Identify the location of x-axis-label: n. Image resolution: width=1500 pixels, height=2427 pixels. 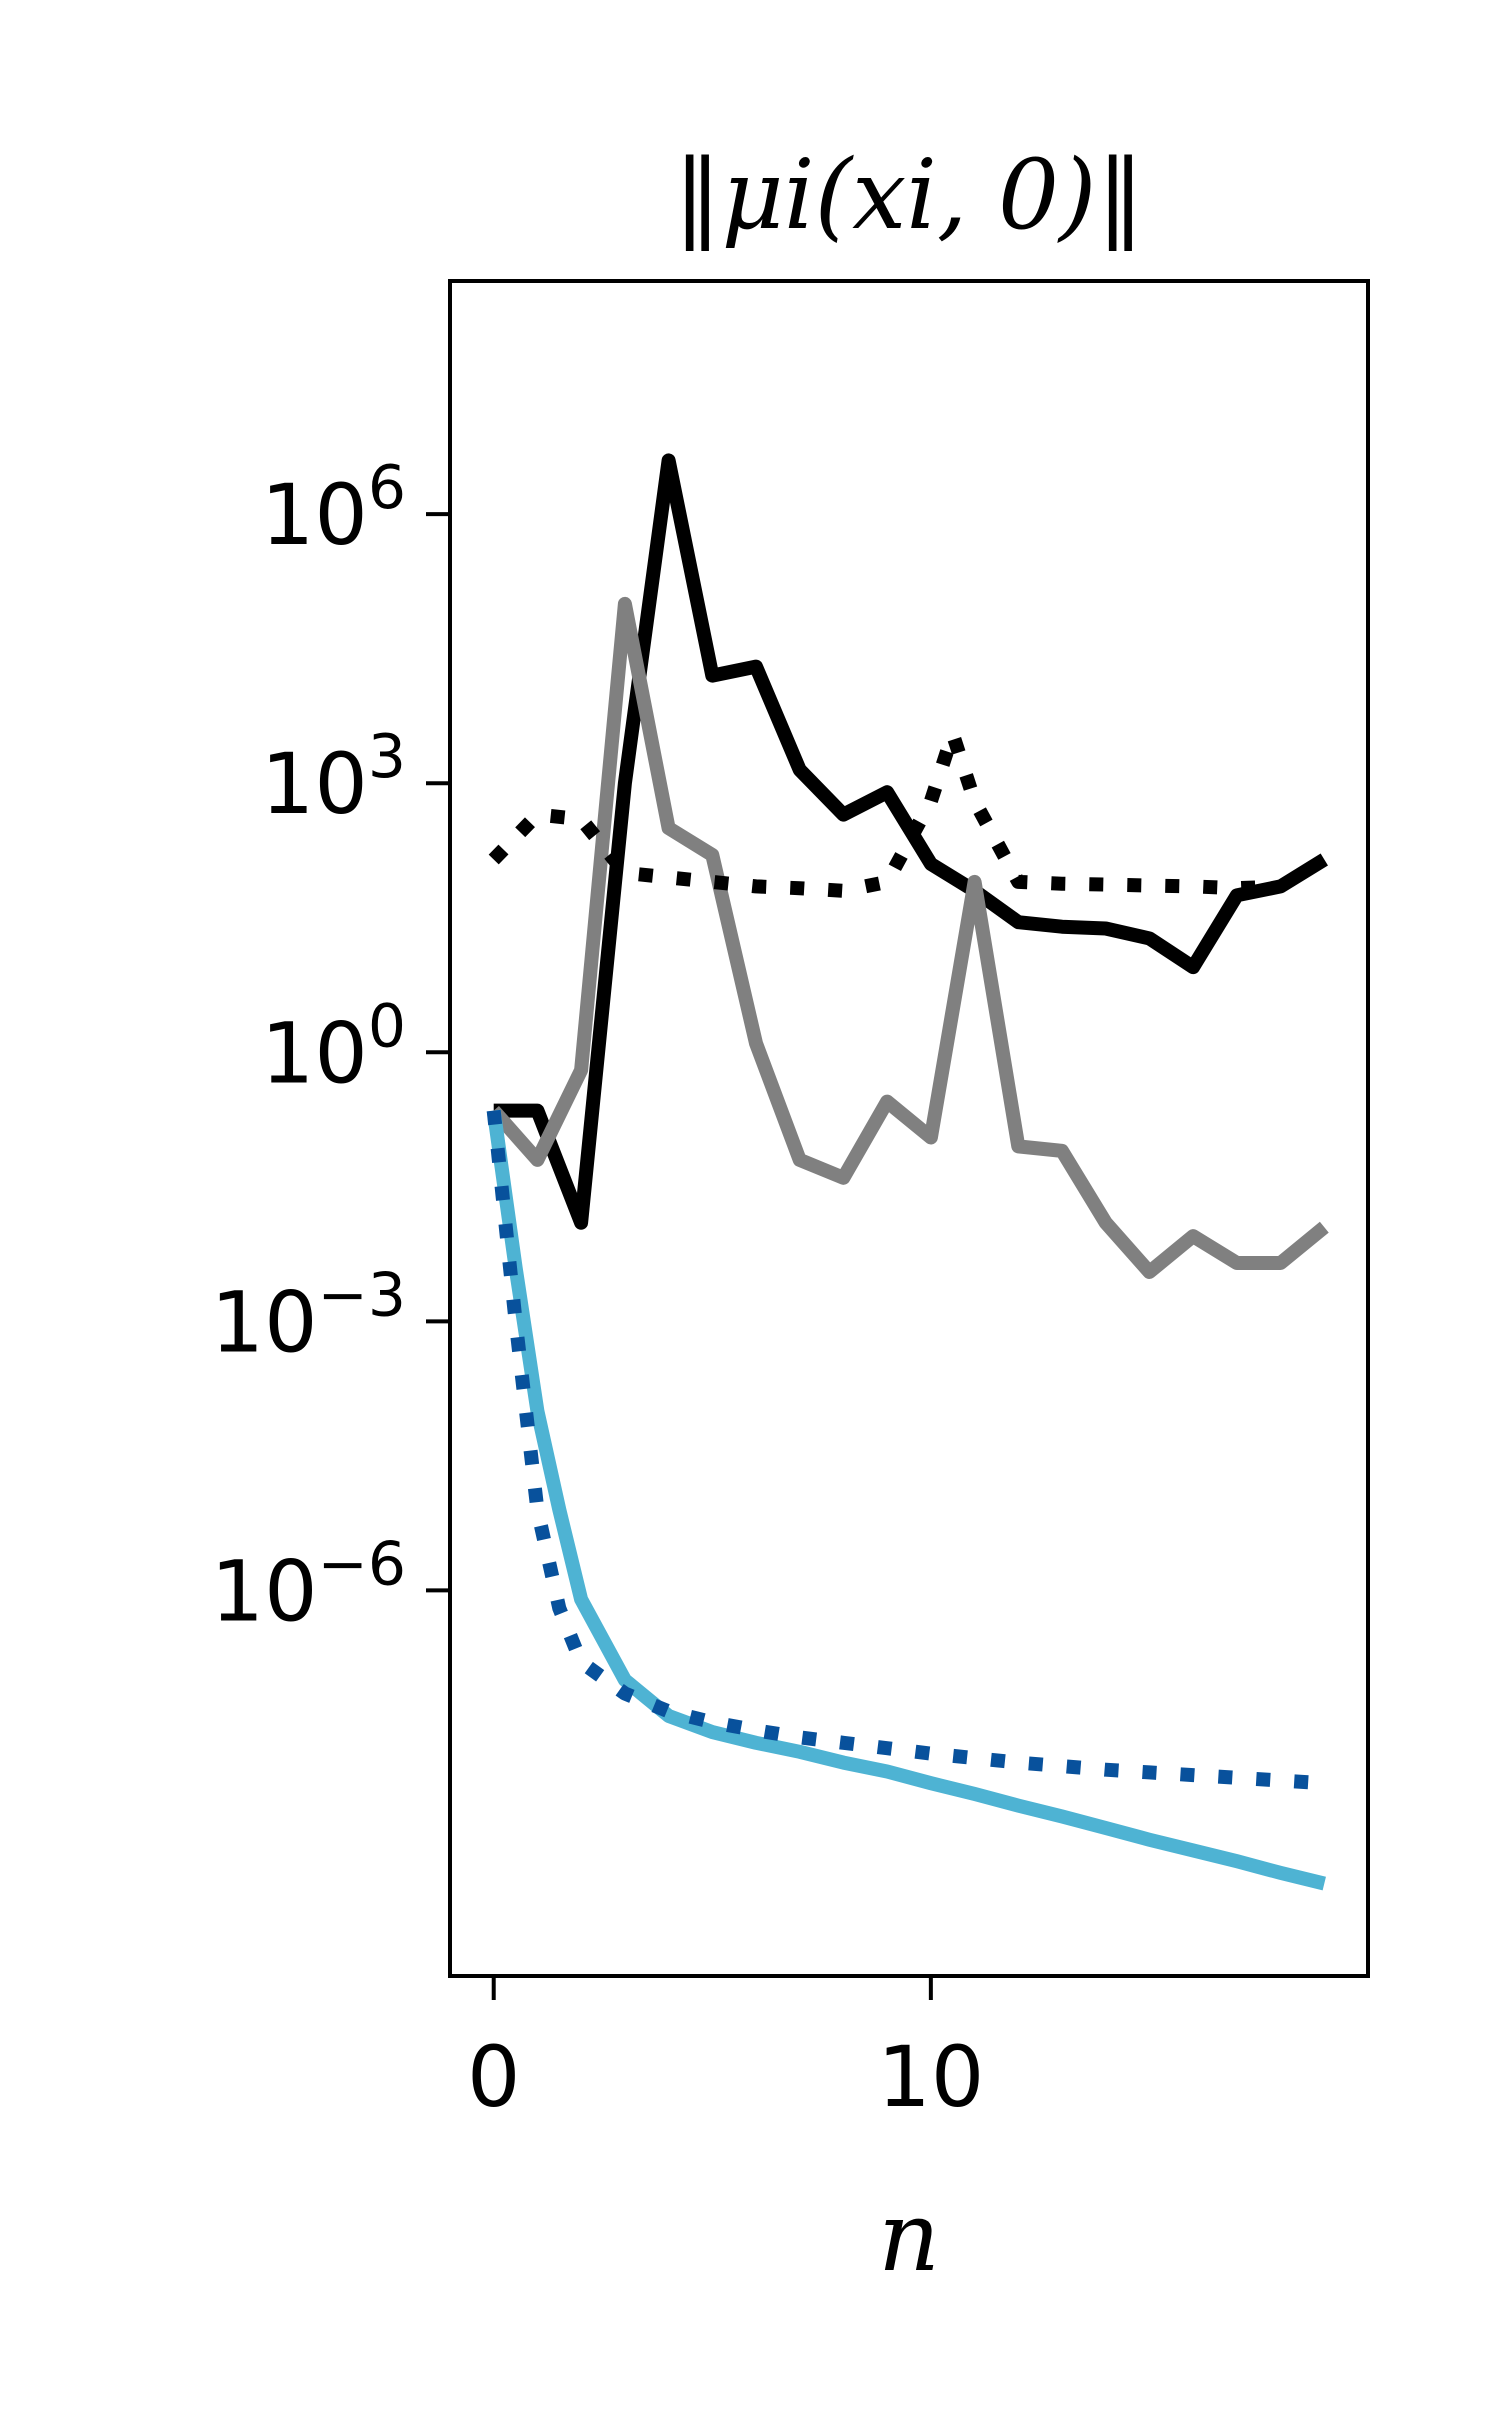
(909, 2237).